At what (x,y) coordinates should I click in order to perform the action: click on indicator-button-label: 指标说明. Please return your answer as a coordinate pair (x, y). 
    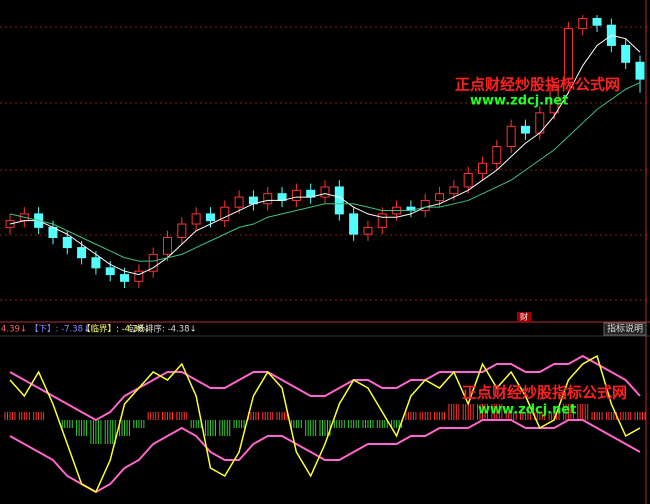
    Looking at the image, I should click on (625, 329).